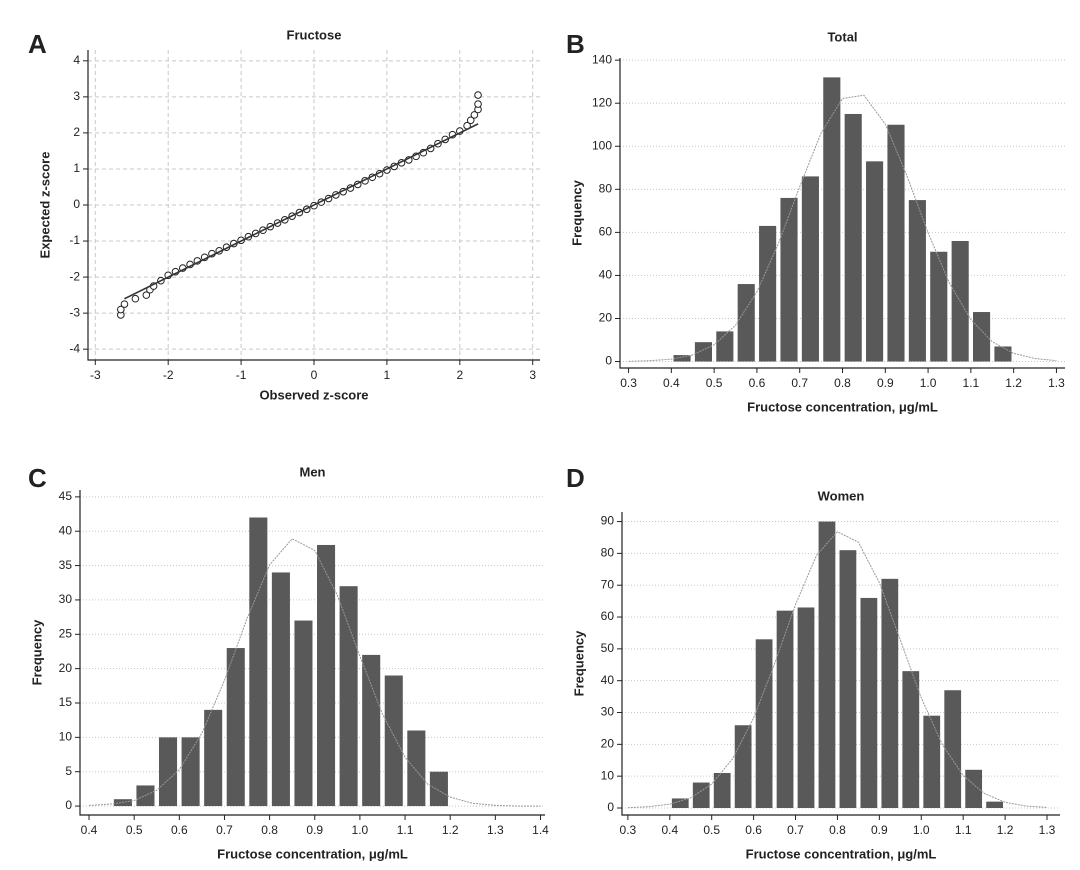  Describe the element at coordinates (575, 478) in the screenshot. I see `panel-letter: D` at that location.